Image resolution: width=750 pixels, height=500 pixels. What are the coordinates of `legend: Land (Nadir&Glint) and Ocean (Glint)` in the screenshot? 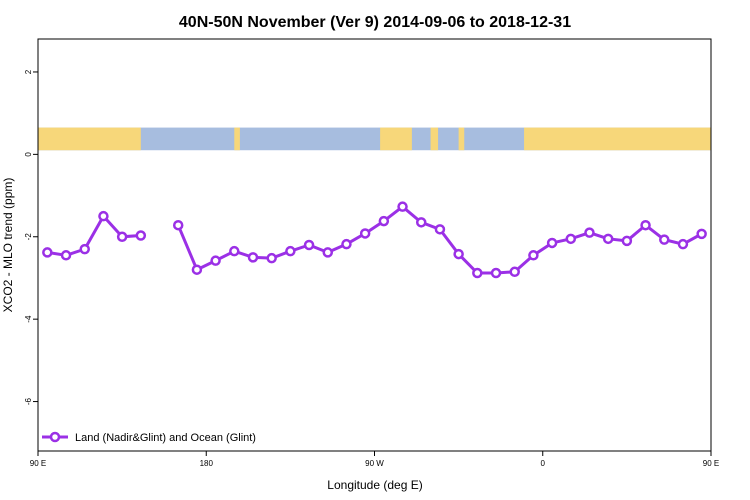 It's located at (149, 437).